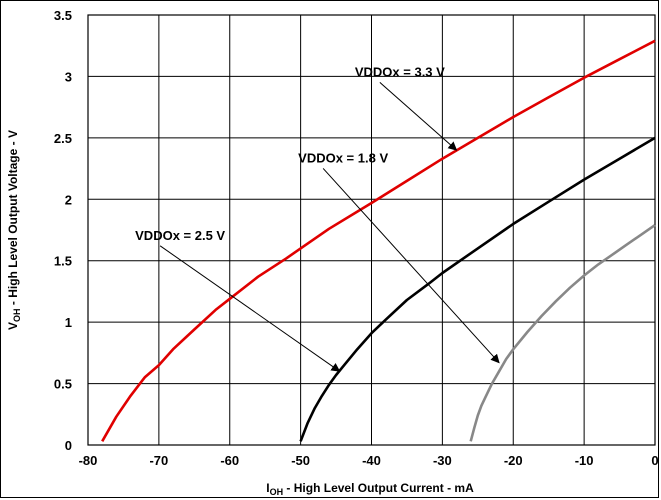 The width and height of the screenshot is (661, 500). What do you see at coordinates (229, 460) in the screenshot?
I see `x-tick-label: -60` at bounding box center [229, 460].